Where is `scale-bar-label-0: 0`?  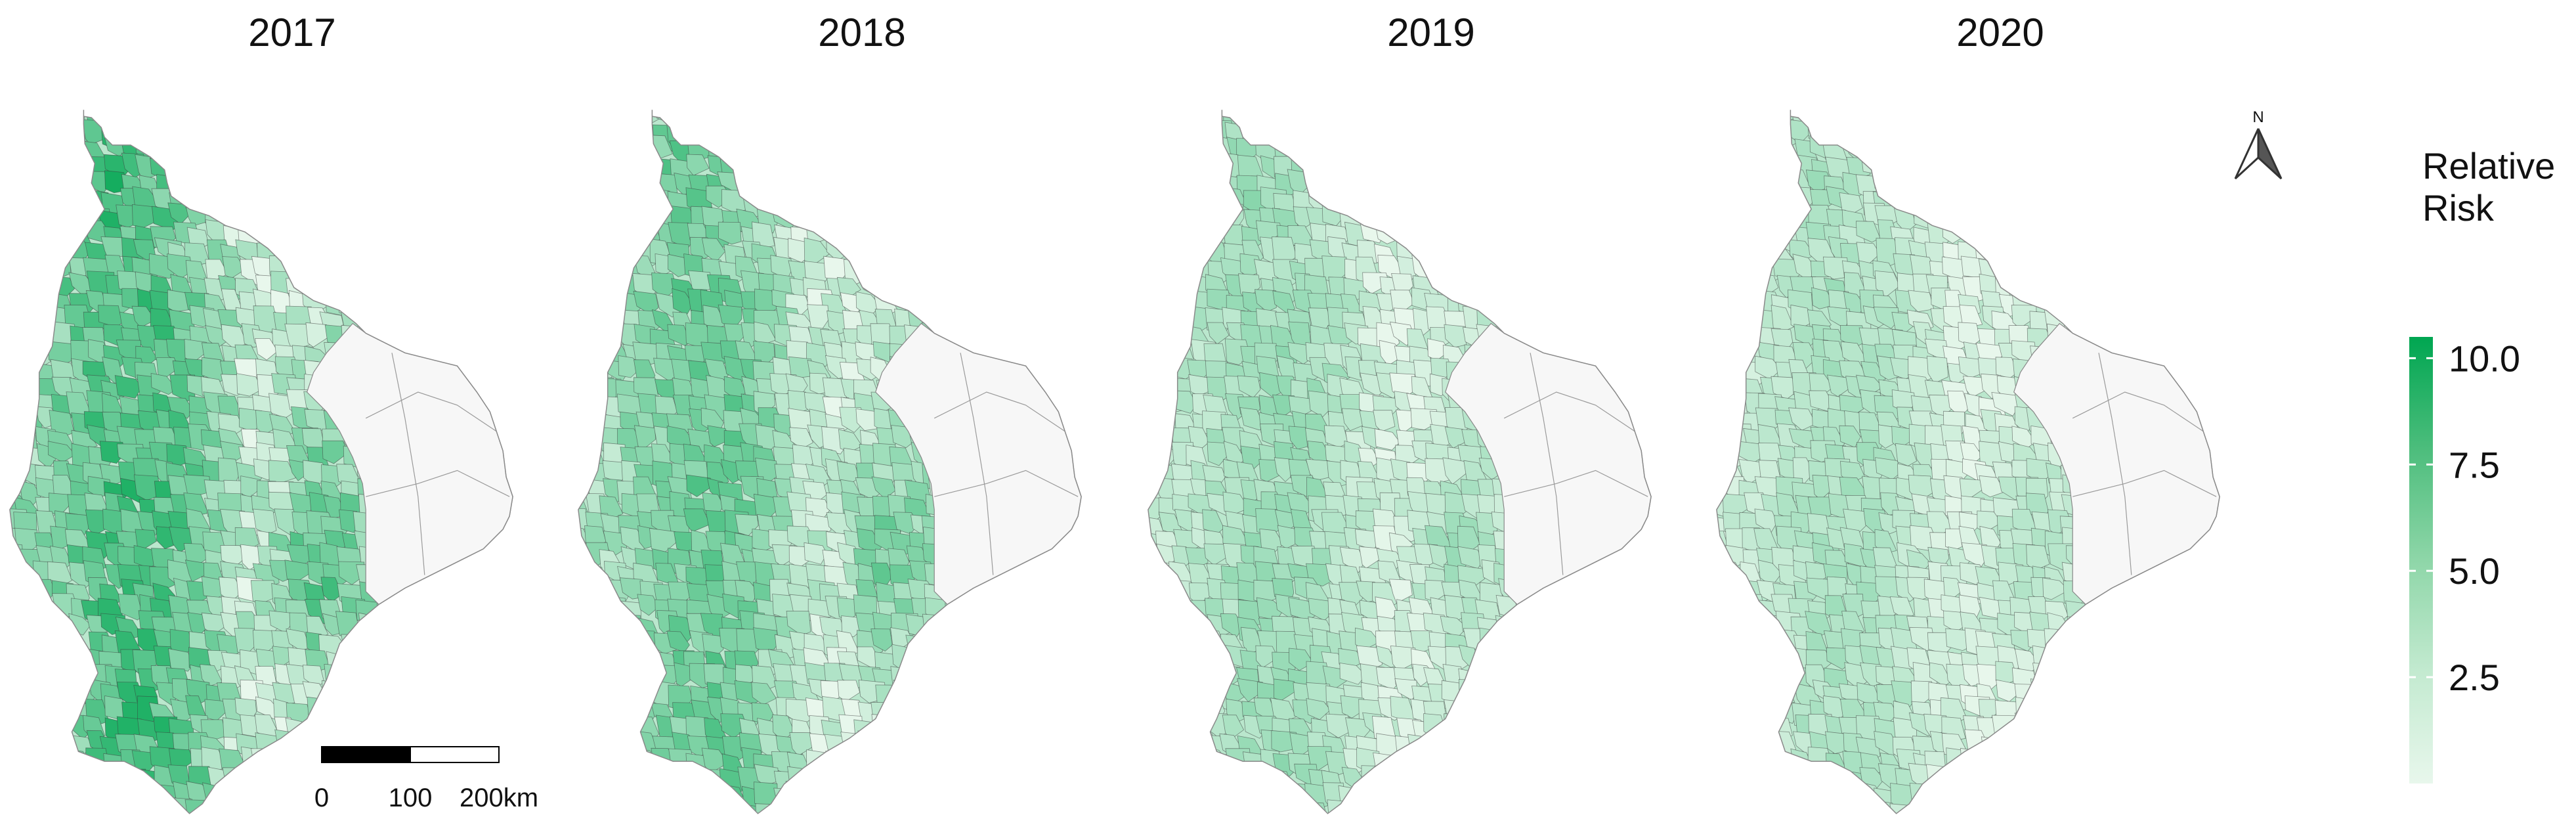
scale-bar-label-0: 0 is located at coordinates (321, 798).